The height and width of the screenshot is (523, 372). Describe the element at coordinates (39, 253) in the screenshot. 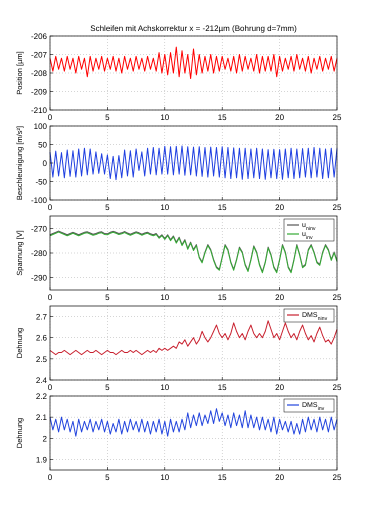

I see `y-tick-label: -280` at that location.